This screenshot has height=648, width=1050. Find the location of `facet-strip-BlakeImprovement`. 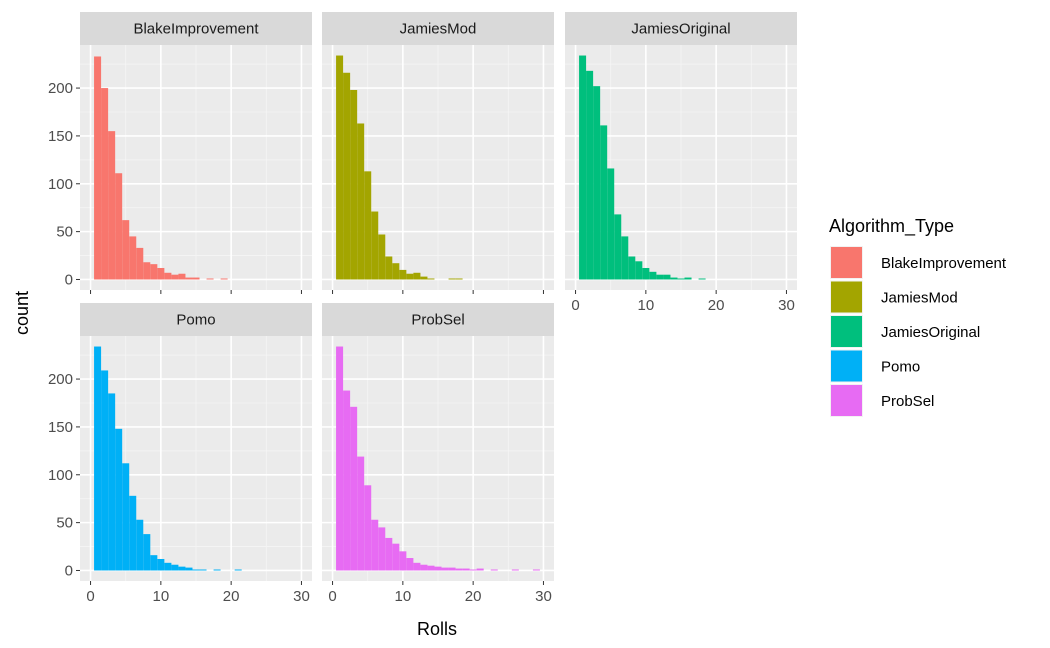

facet-strip-BlakeImprovement is located at coordinates (196, 28).